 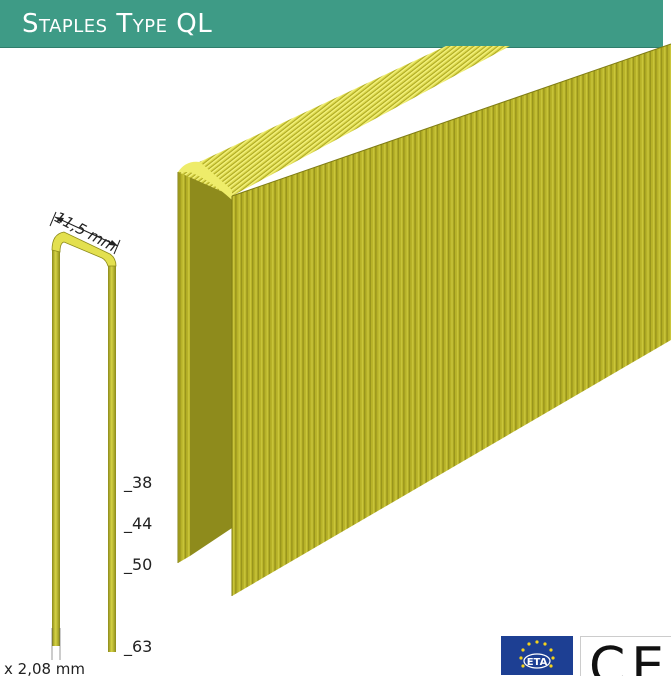 What do you see at coordinates (84, 249) in the screenshot?
I see `single-staple-crown` at bounding box center [84, 249].